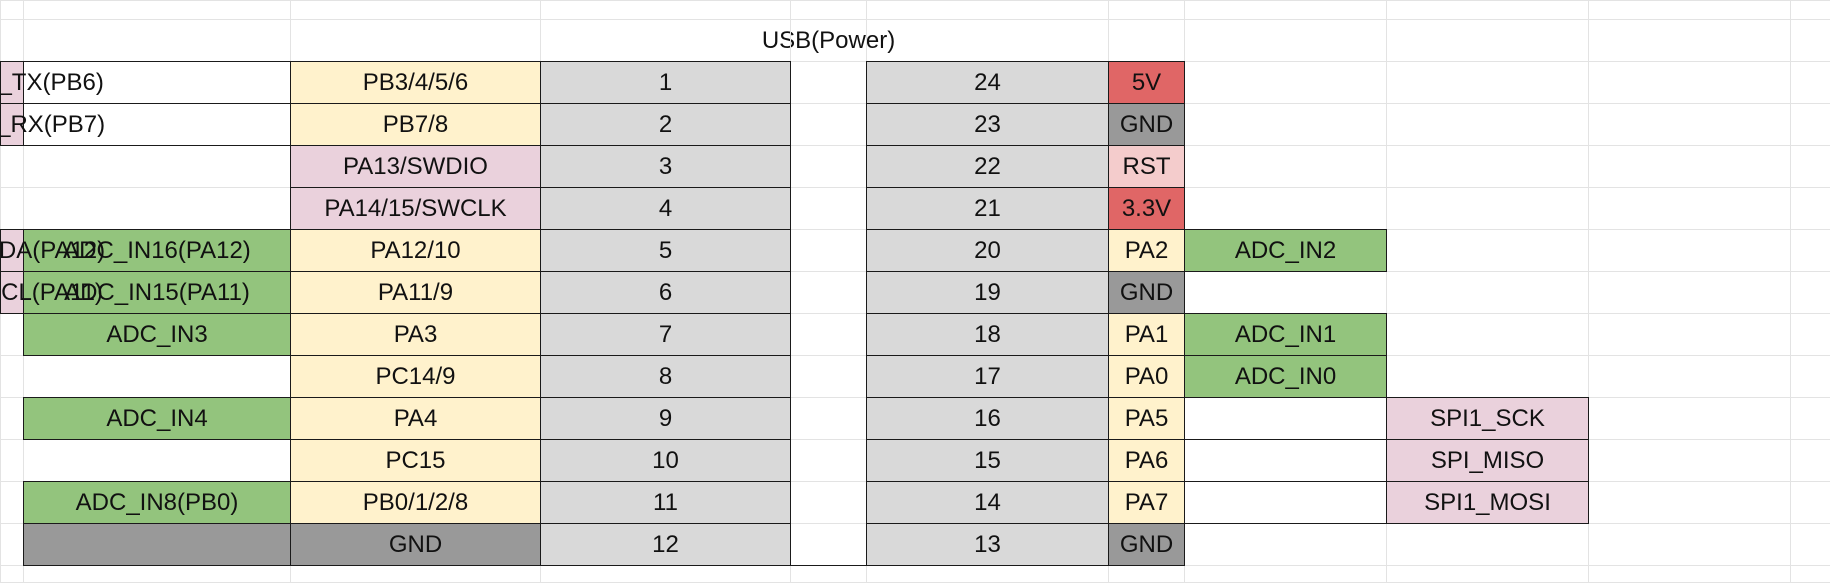 The height and width of the screenshot is (583, 1830). What do you see at coordinates (1146, 418) in the screenshot?
I see `gpio-label: PA5` at bounding box center [1146, 418].